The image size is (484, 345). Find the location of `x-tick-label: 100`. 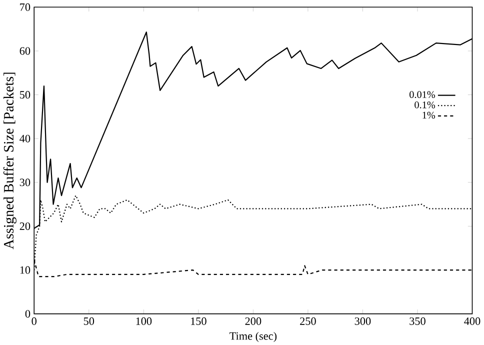

x-tick-label: 100 is located at coordinates (144, 321).